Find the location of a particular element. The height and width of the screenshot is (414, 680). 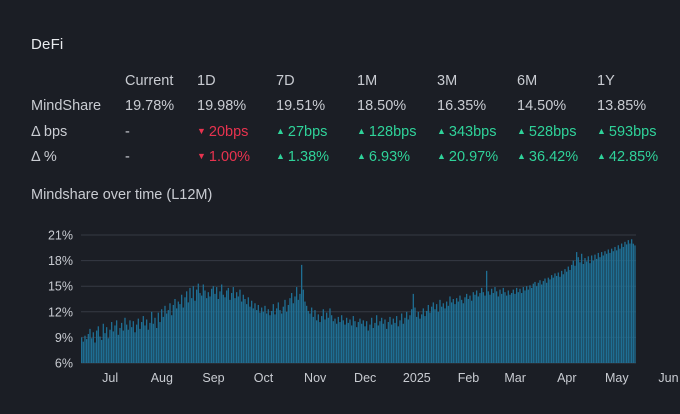

cell-value: 20bps is located at coordinates (228, 131).